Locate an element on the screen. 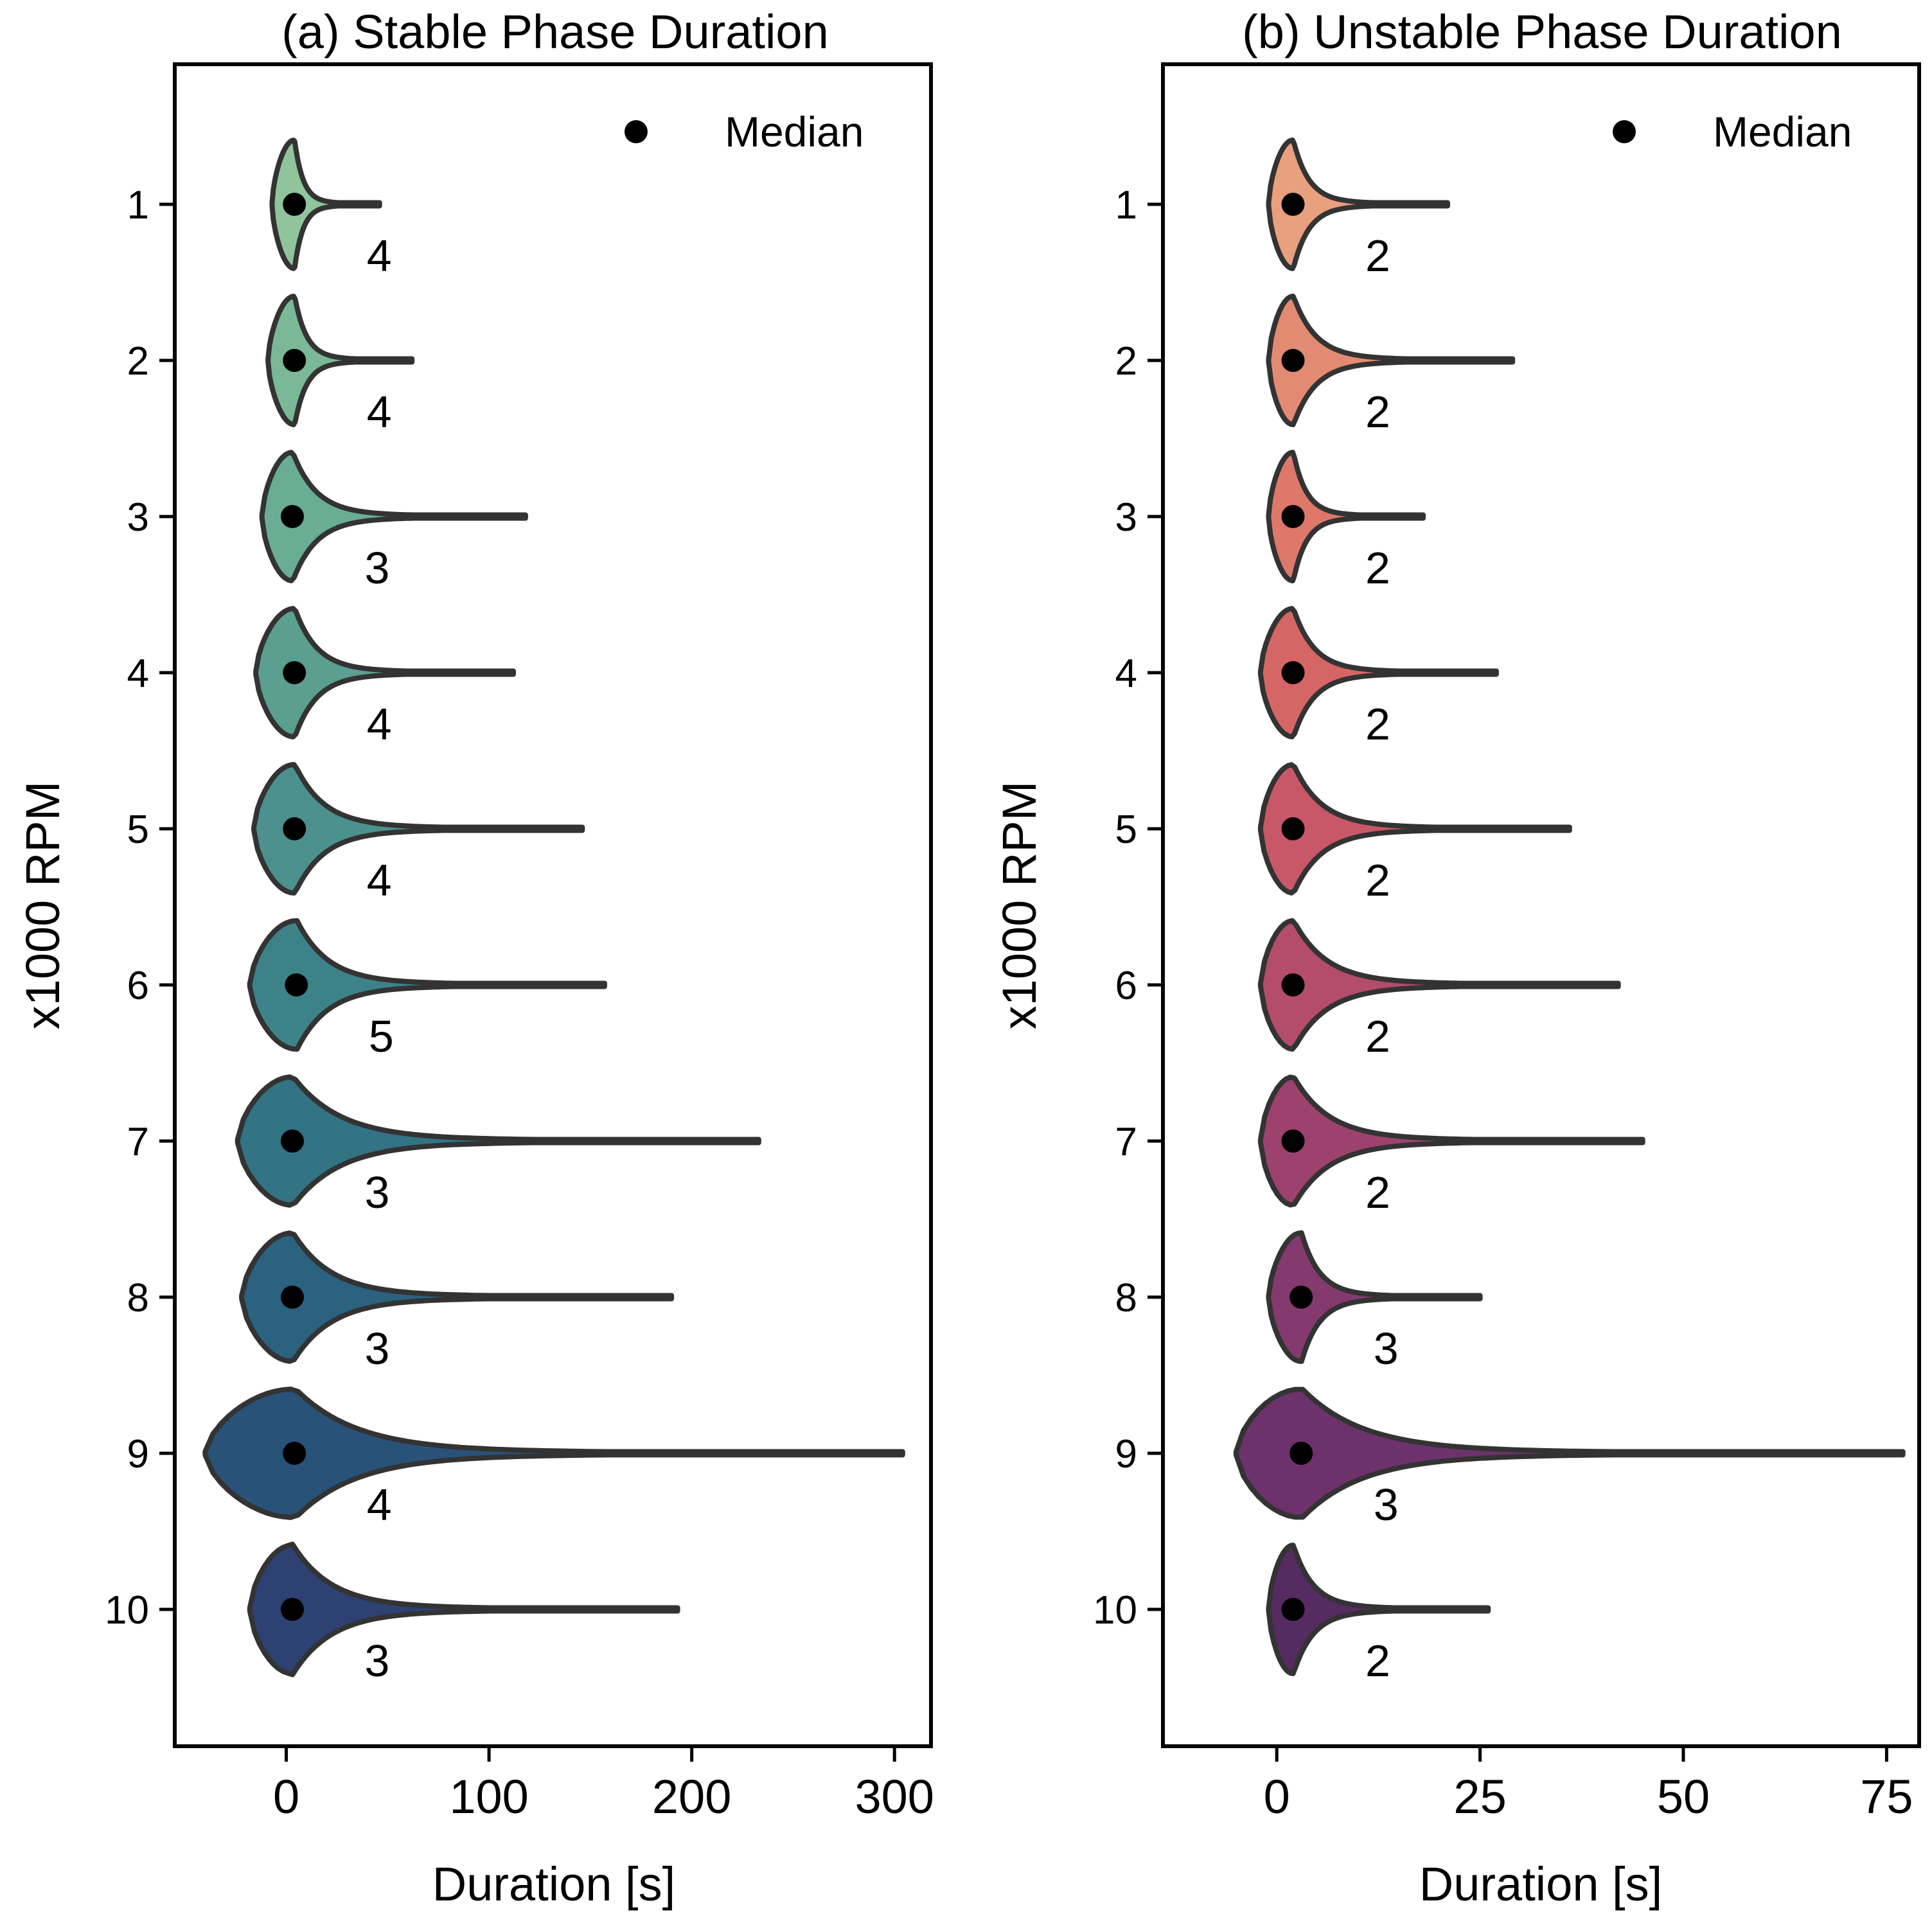 The width and height of the screenshot is (1932, 1921). panel-stable-yticks: 1 2 3 4 5 6 7 8 9 10 is located at coordinates (140, 908).